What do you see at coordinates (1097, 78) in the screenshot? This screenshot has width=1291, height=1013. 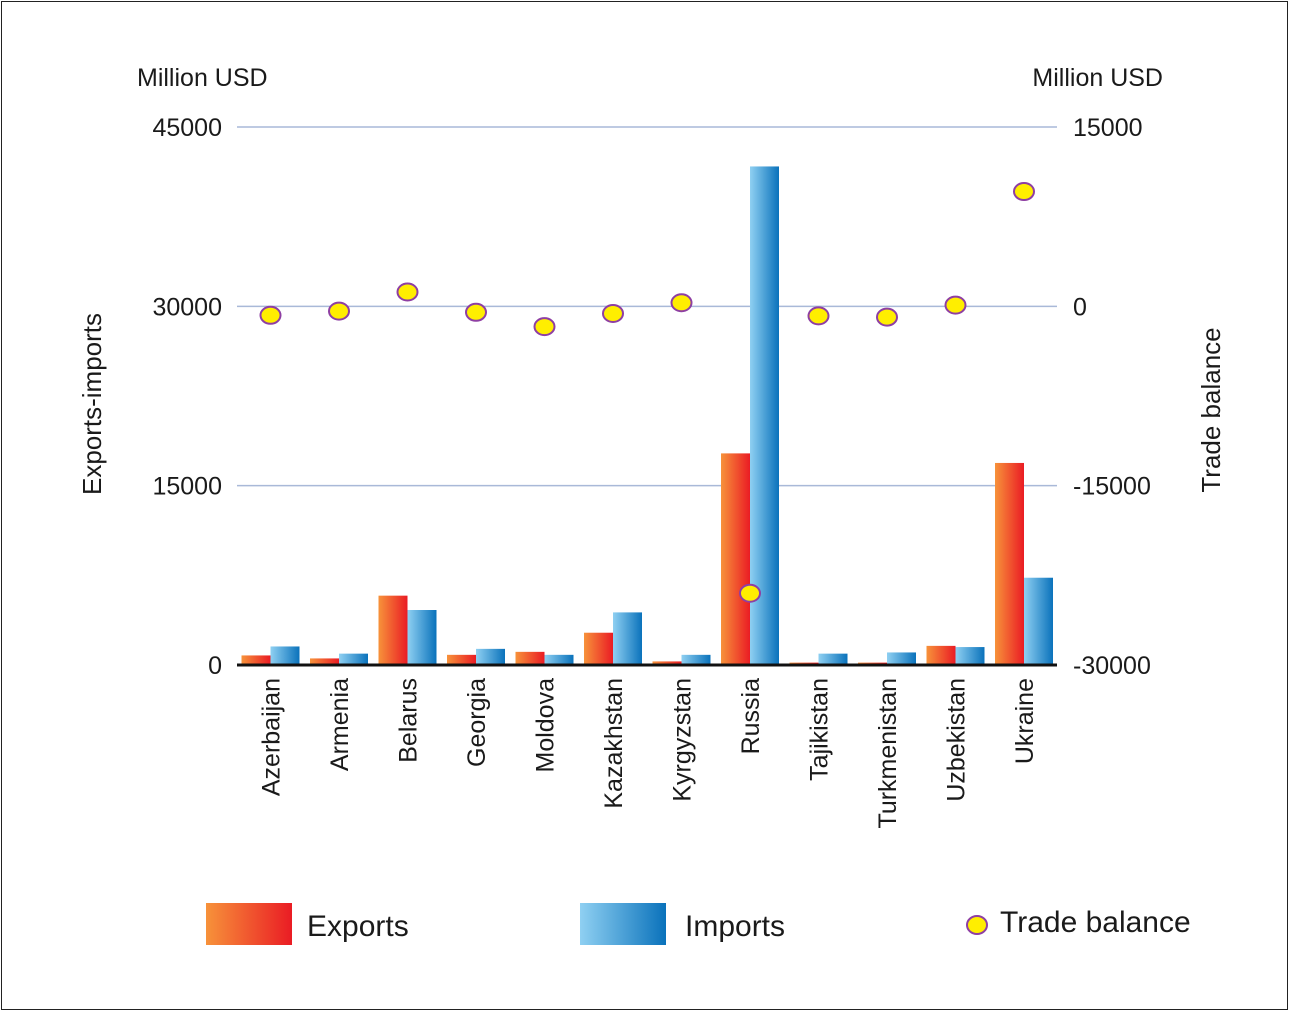 I see `right-axis-unit: Million USD` at bounding box center [1097, 78].